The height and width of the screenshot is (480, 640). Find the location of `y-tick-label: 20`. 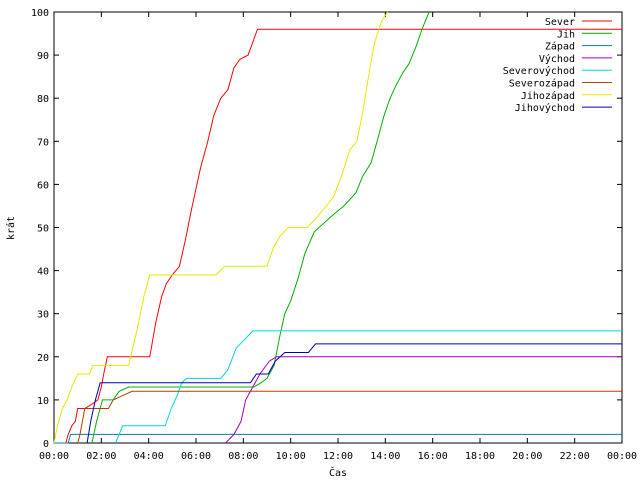

y-tick-label: 20 is located at coordinates (43, 358).